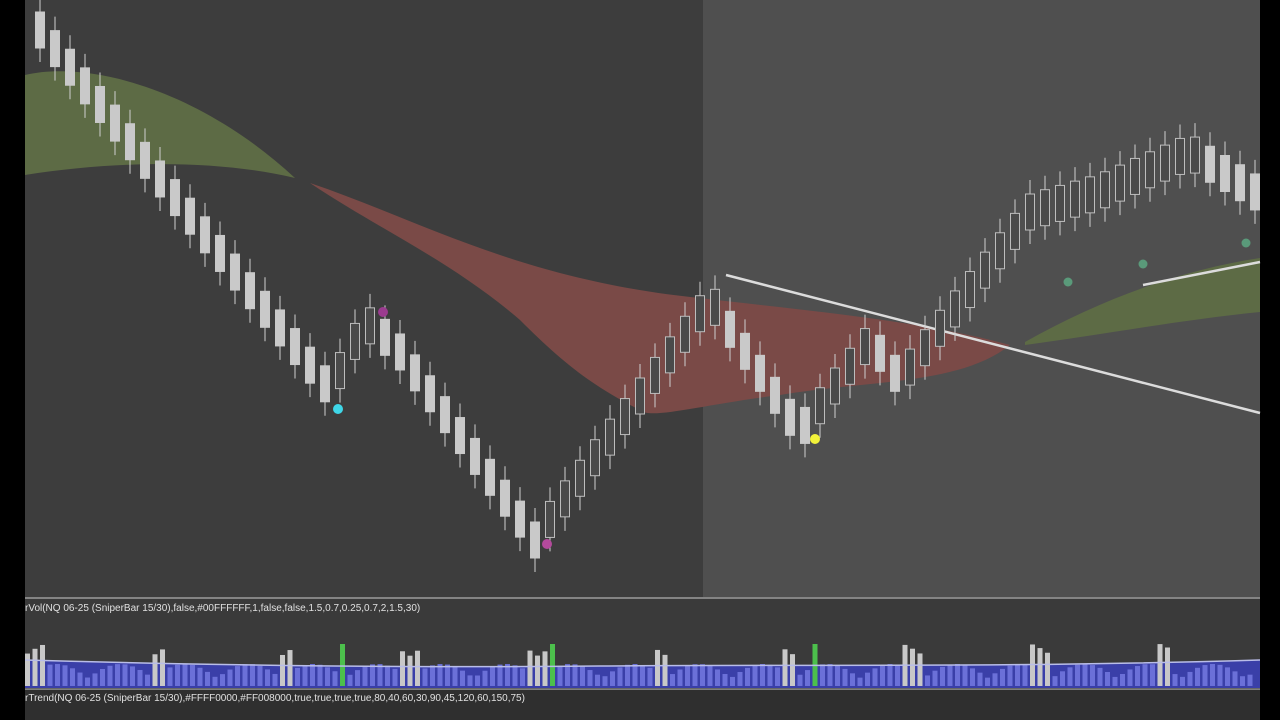 This screenshot has height=720, width=1280. I want to click on green-band, so click(160, 124).